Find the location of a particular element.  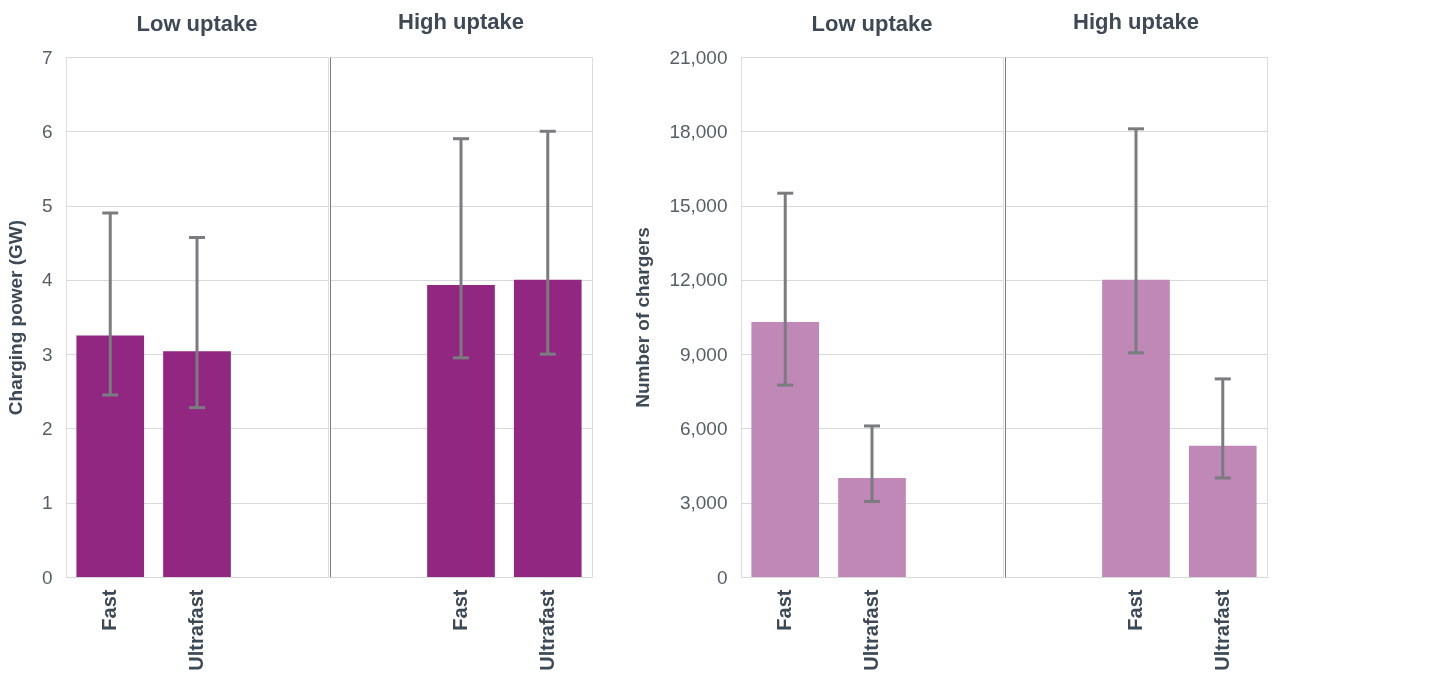

y-axis-title: Number of chargers is located at coordinates (643, 317).